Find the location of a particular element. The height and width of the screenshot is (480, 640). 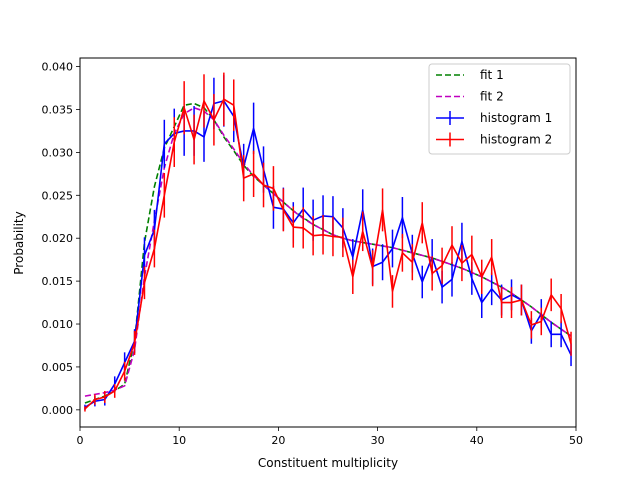

y-tick-label: 0.020 is located at coordinates (58, 238).